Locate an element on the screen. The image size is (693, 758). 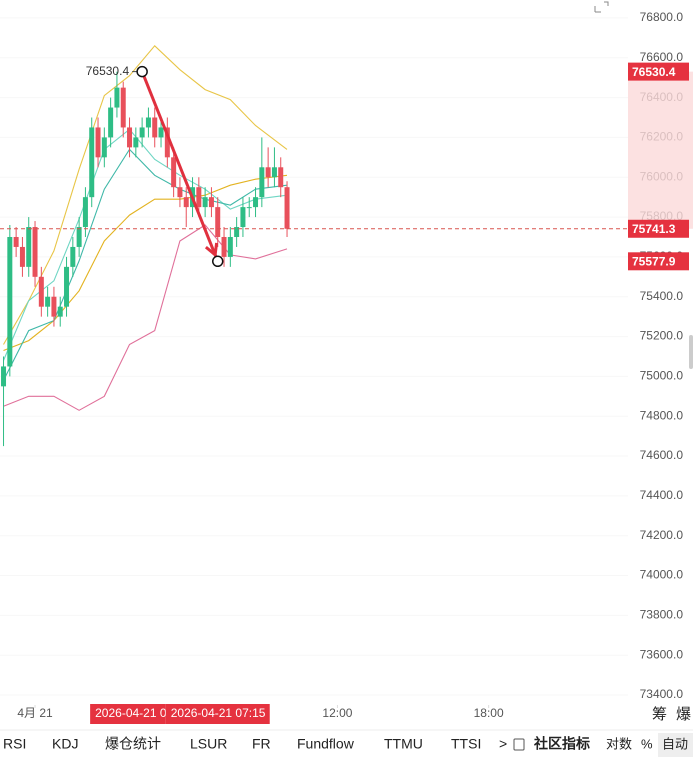
indicator-tab: TTSI is located at coordinates (466, 744).